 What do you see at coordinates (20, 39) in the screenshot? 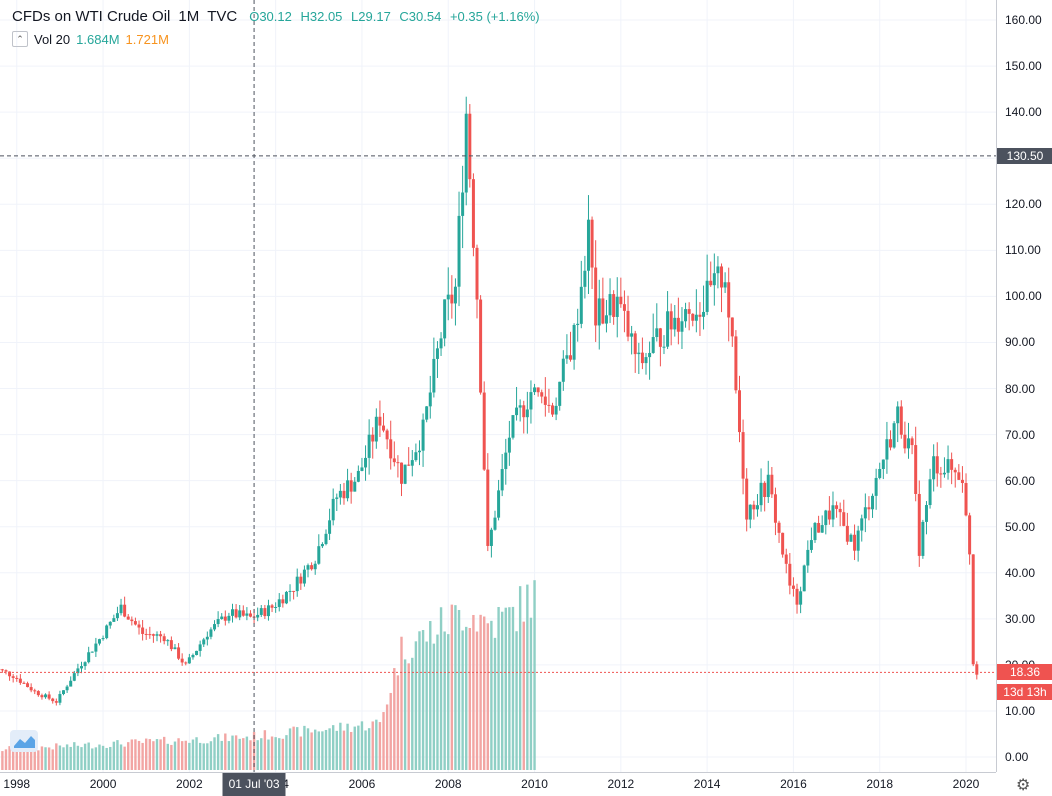
I see `collapse-chevron-icon: ⌃` at bounding box center [20, 39].